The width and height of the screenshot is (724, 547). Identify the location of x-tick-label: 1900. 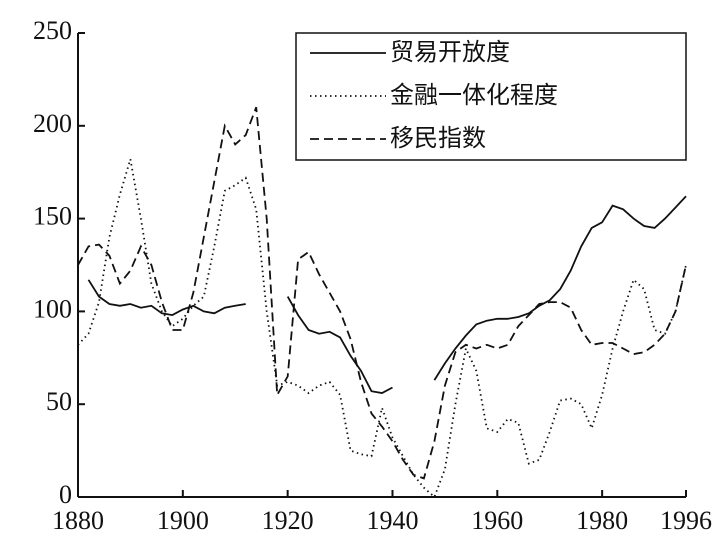
(183, 520).